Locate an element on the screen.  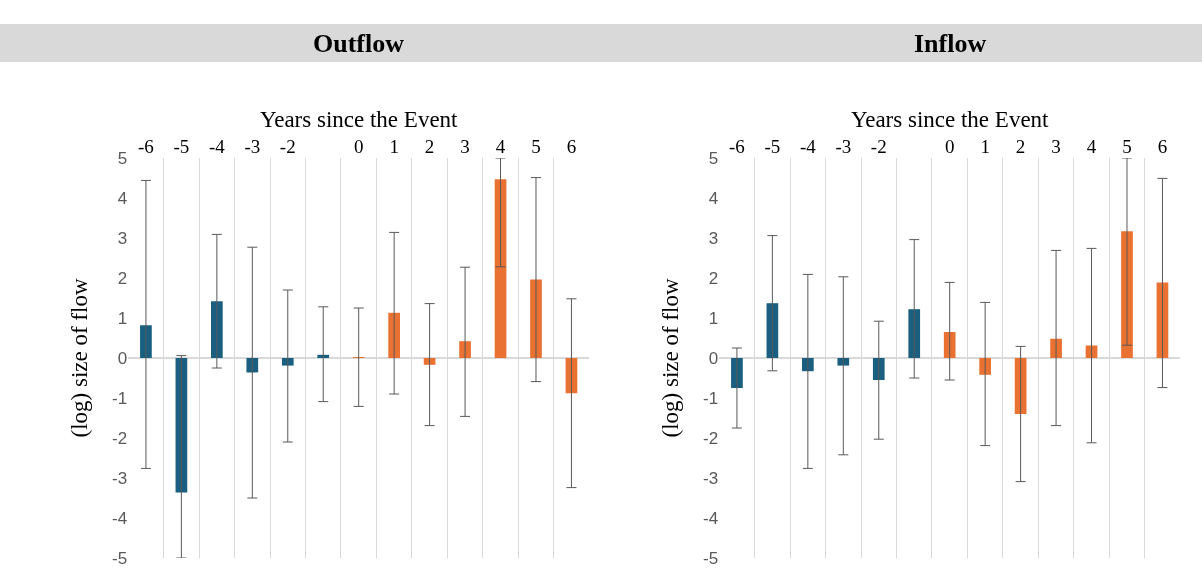
chart-title: Inflow is located at coordinates (950, 43).